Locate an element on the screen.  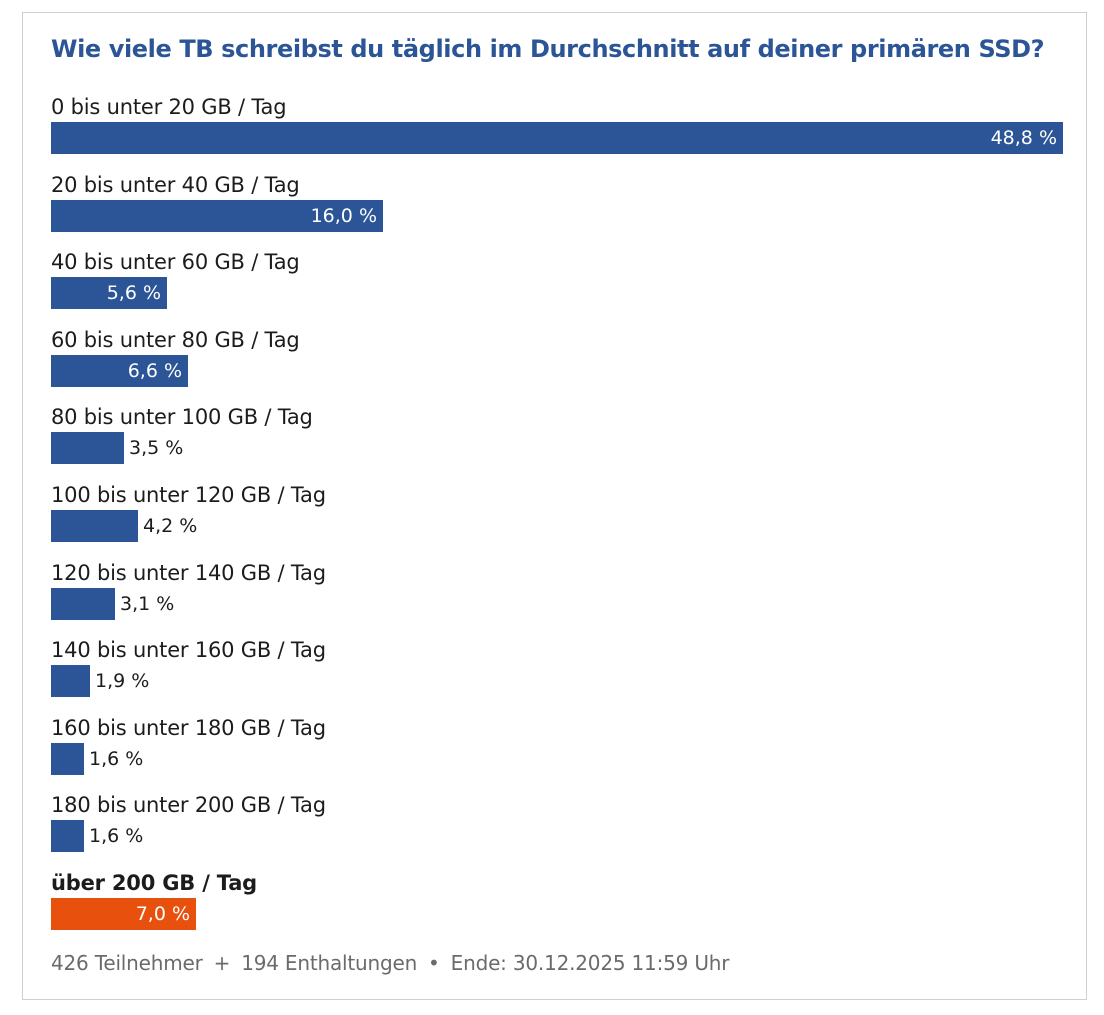
abstentions-count: 194 Enthaltungen is located at coordinates (329, 963).